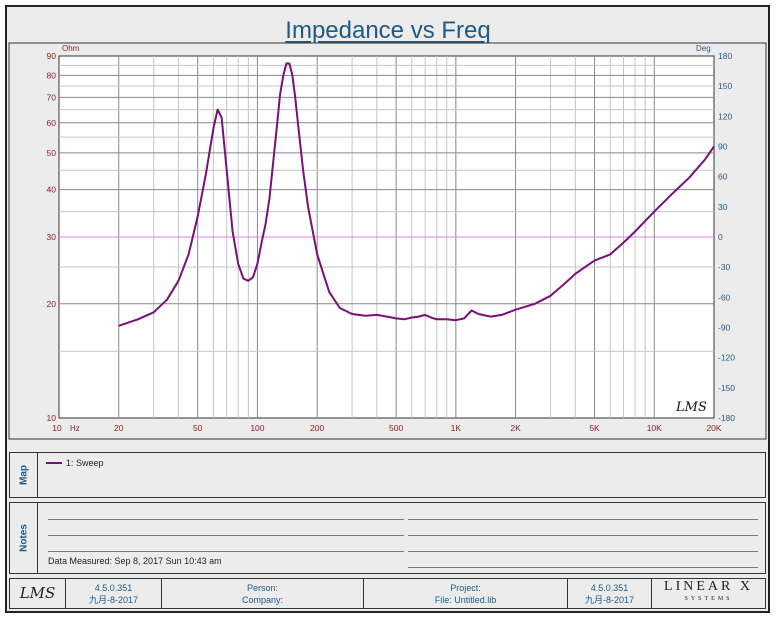 This screenshot has height=619, width=776. Describe the element at coordinates (725, 56) in the screenshot. I see `y-right-tick-label: 180` at that location.